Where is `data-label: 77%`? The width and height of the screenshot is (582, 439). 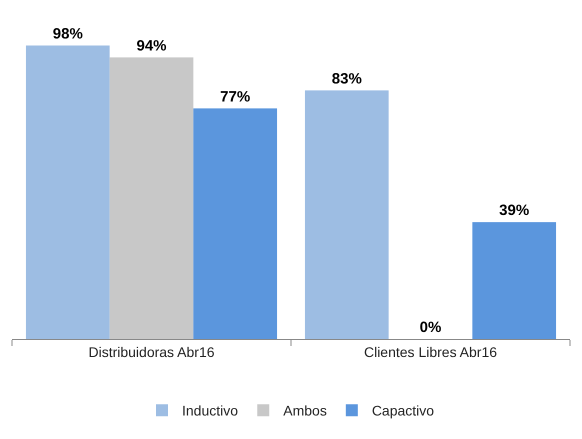
data-label: 77% is located at coordinates (235, 97).